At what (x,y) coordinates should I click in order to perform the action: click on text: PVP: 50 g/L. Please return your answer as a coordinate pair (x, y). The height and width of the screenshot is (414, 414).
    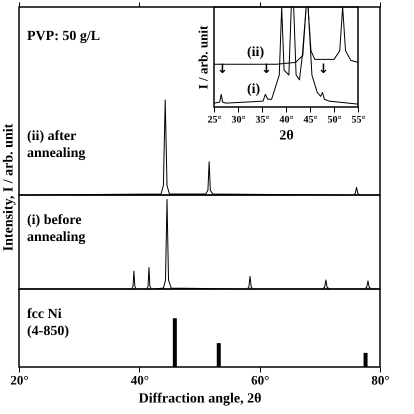
    Looking at the image, I should click on (63, 36).